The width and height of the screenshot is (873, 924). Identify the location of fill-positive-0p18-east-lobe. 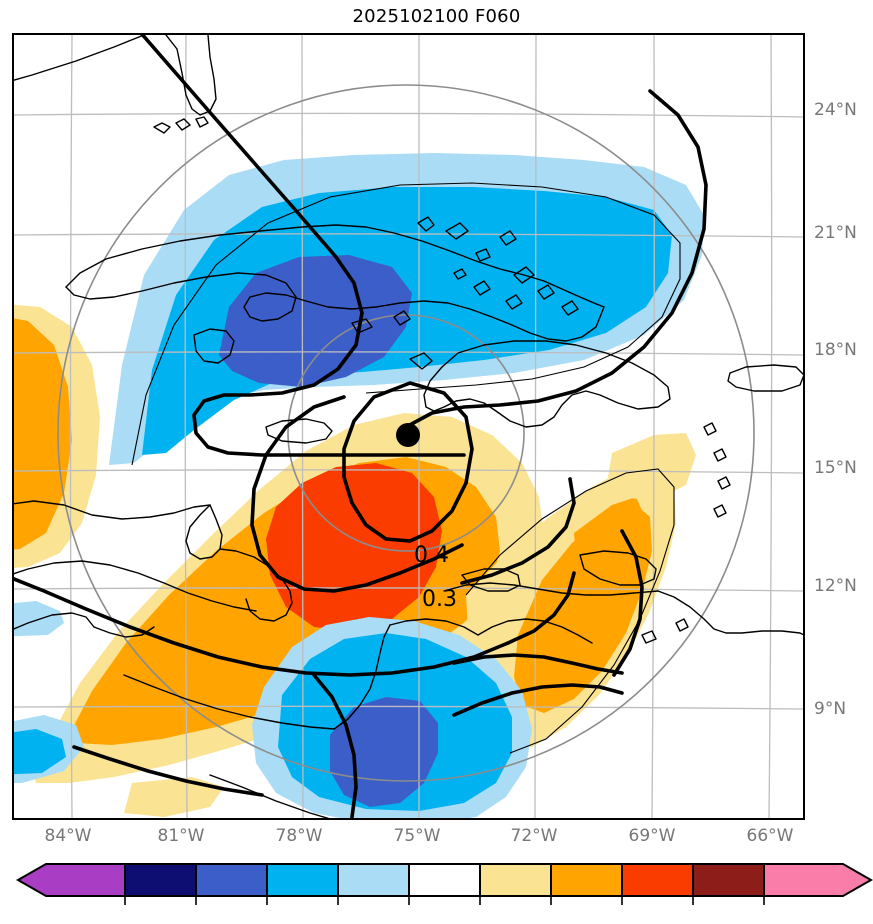
(652, 467).